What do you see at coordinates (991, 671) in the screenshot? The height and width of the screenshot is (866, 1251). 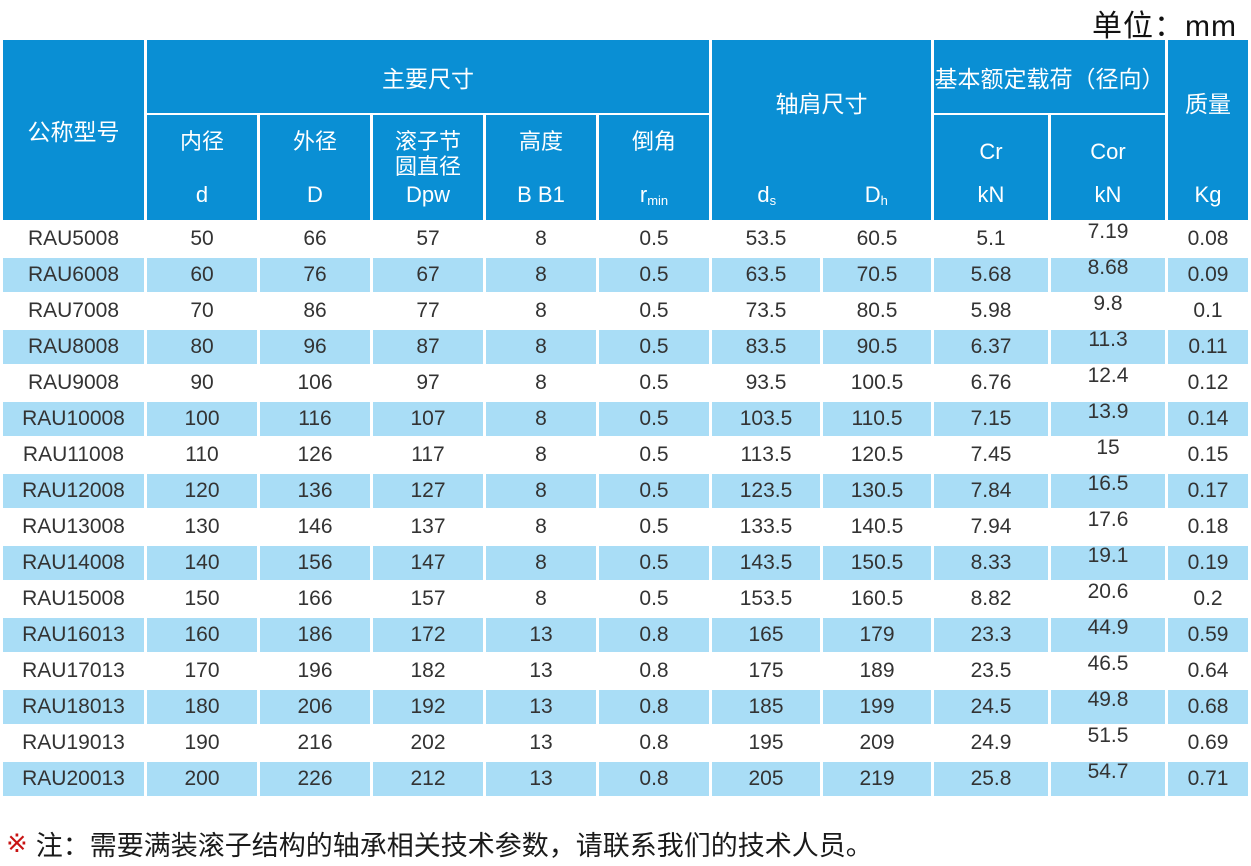 I see `cell-Cr-row13: 23.5` at bounding box center [991, 671].